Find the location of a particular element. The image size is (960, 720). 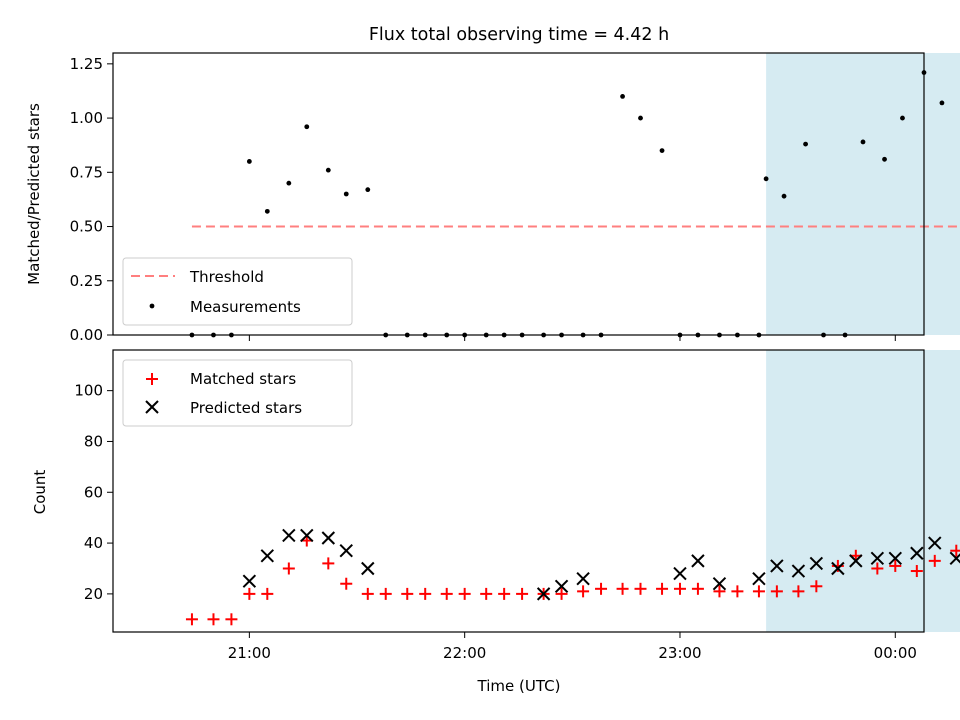

legend-measurements-label: Measurements is located at coordinates (245, 307).